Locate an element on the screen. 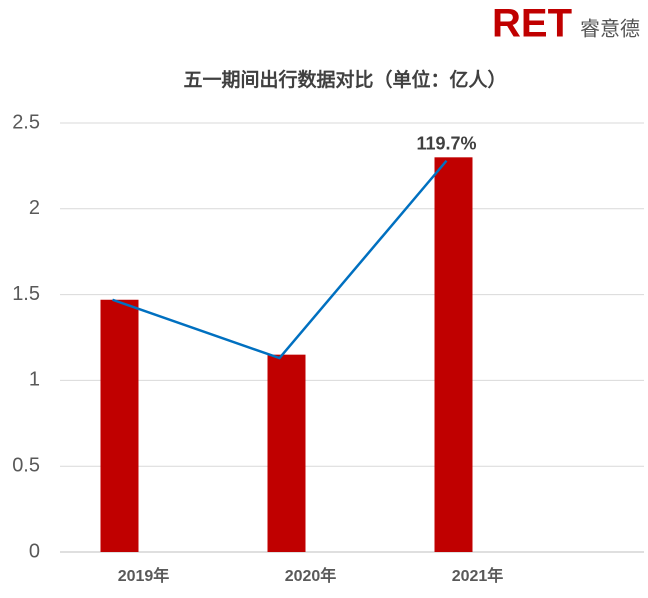  y-tick-label: 0 is located at coordinates (34, 551).